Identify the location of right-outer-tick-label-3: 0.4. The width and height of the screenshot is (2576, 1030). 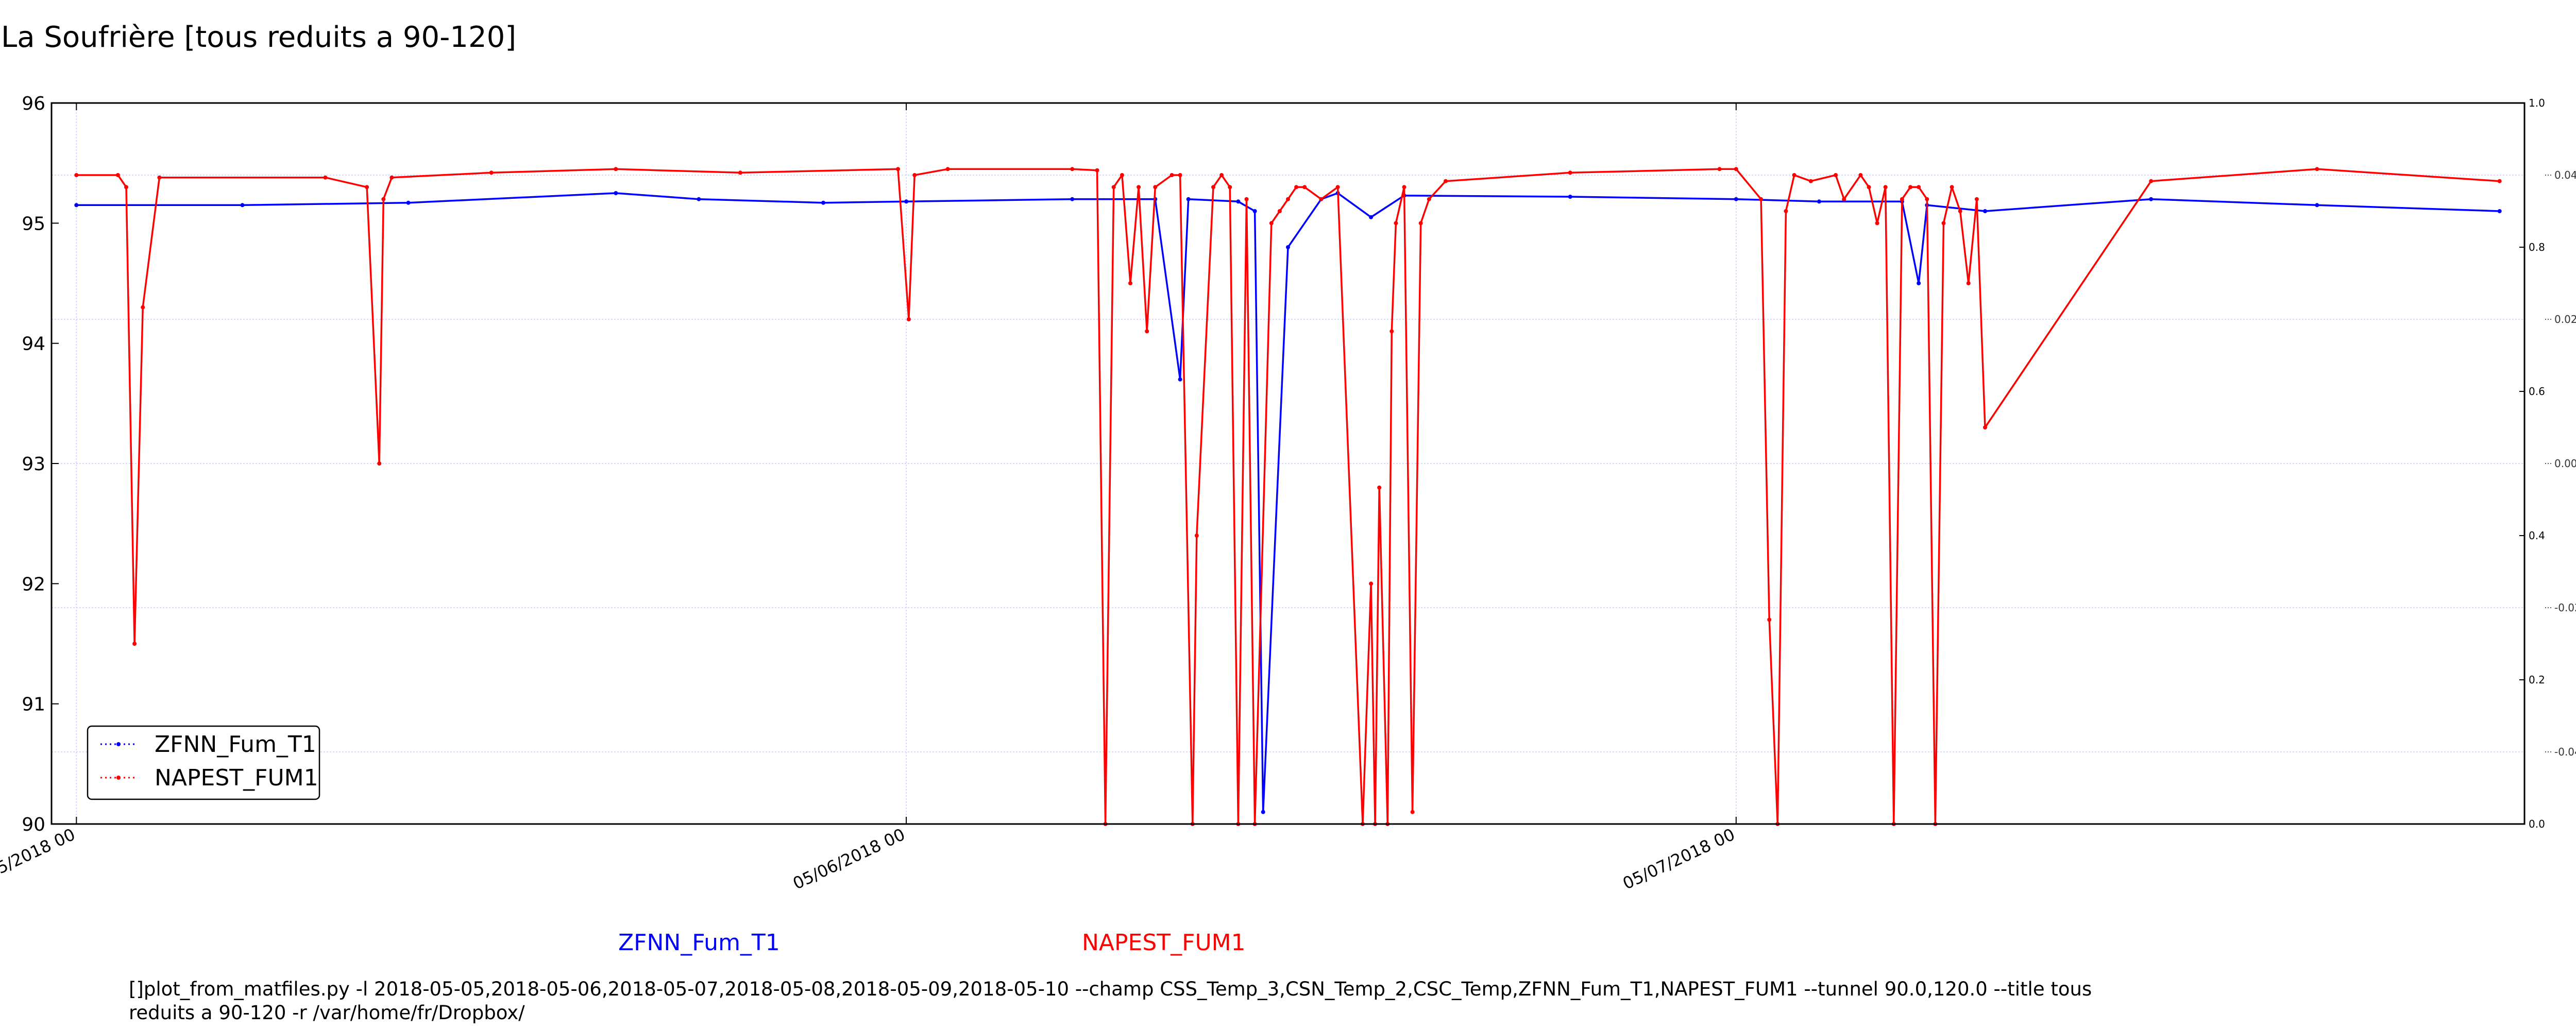
(2537, 535).